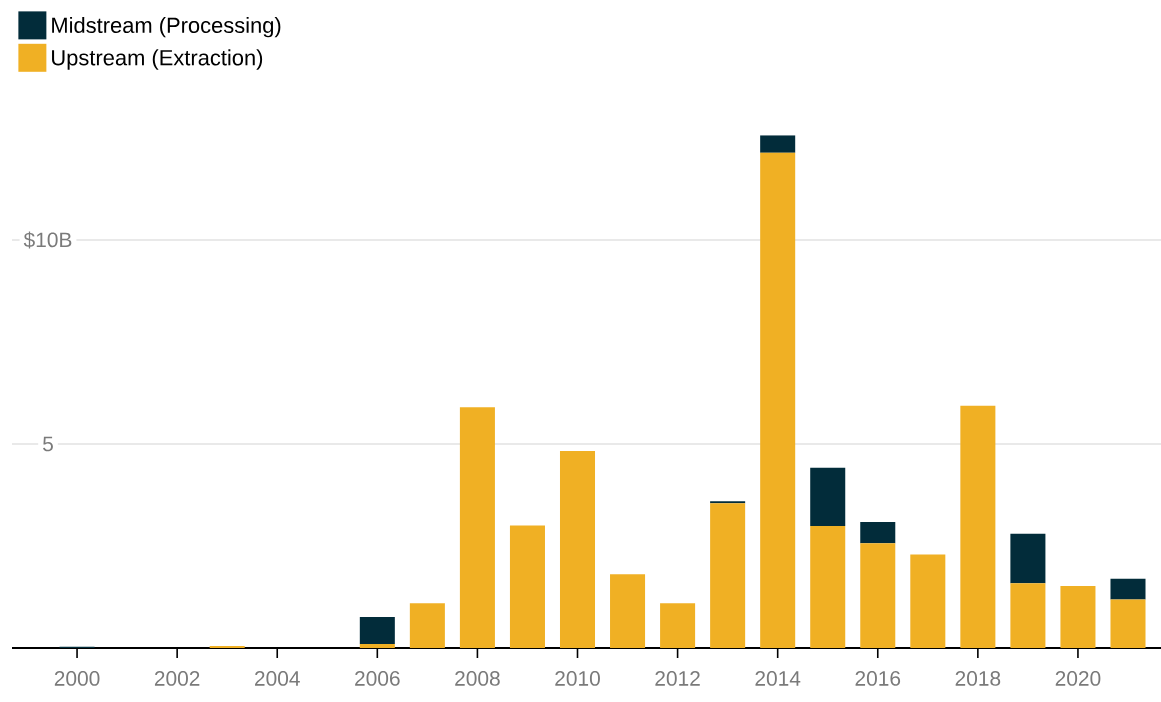 This screenshot has height=702, width=1161. What do you see at coordinates (377, 678) in the screenshot?
I see `x-tick-label: 2006` at bounding box center [377, 678].